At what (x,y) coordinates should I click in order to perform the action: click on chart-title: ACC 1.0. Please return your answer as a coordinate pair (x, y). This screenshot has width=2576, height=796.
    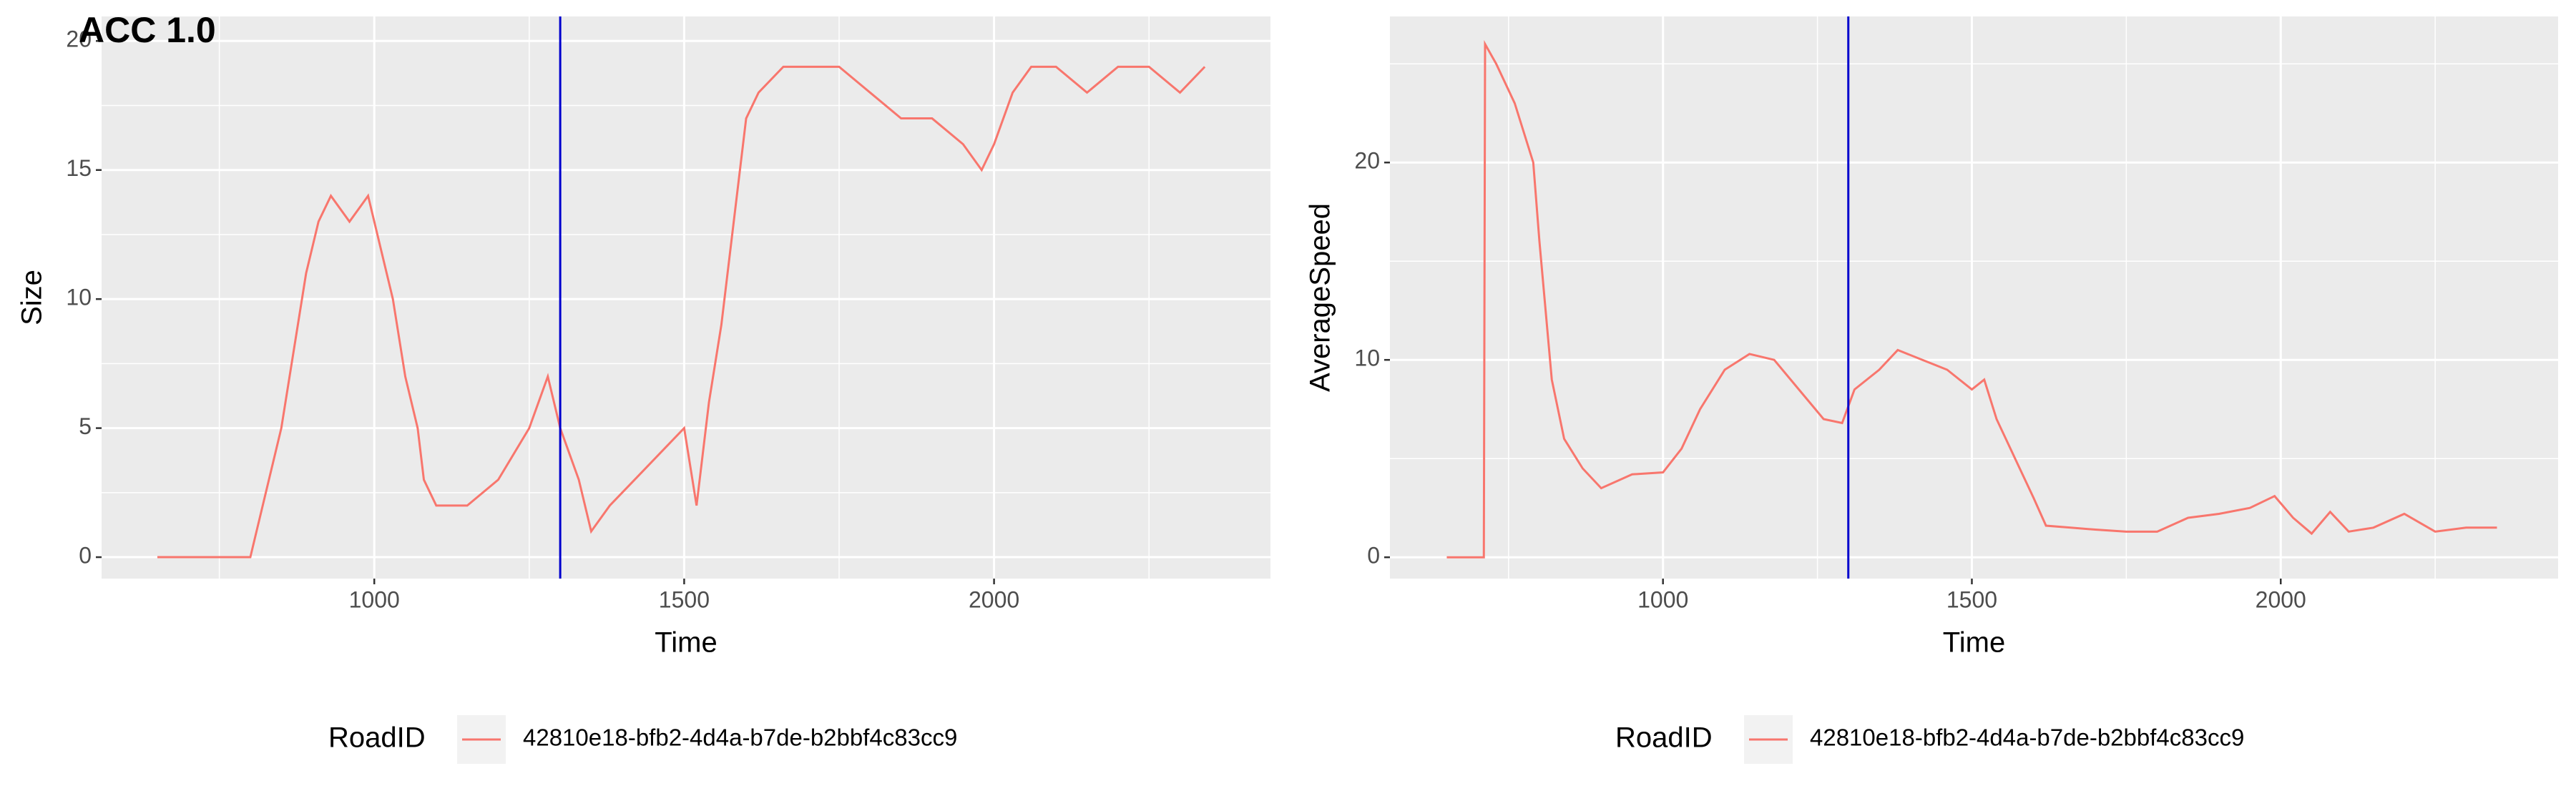
    Looking at the image, I should click on (147, 30).